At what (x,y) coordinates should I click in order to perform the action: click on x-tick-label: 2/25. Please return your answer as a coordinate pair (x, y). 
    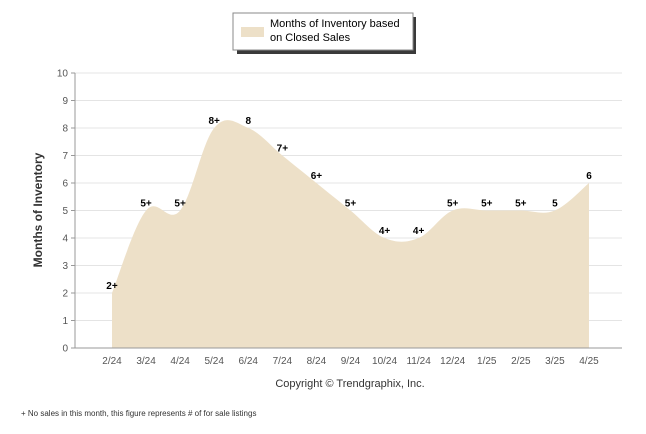
    Looking at the image, I should click on (521, 361).